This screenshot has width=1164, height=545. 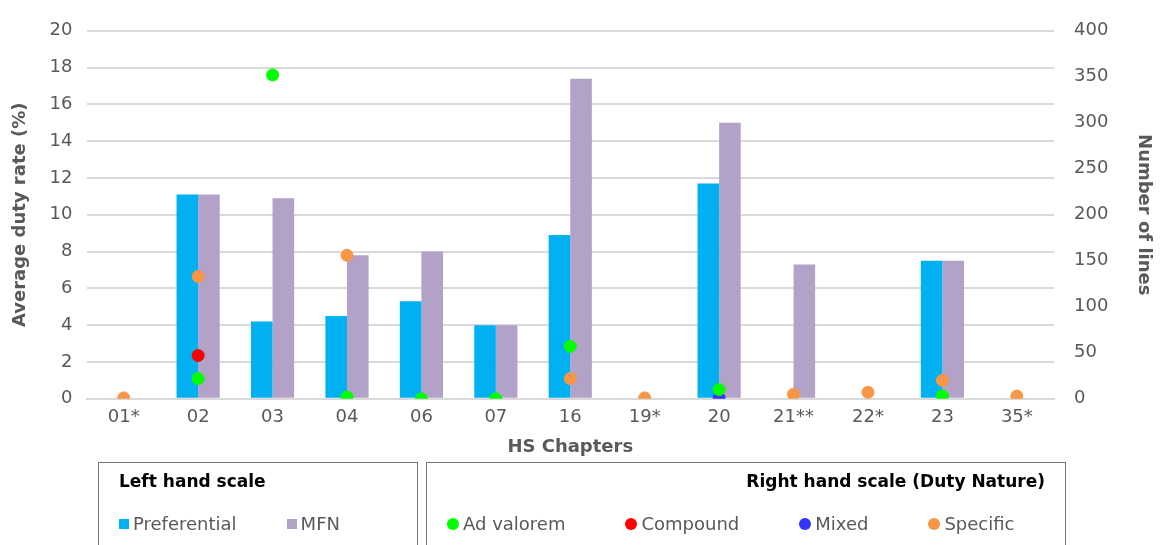 What do you see at coordinates (61, 139) in the screenshot?
I see `y-tick-label: 14` at bounding box center [61, 139].